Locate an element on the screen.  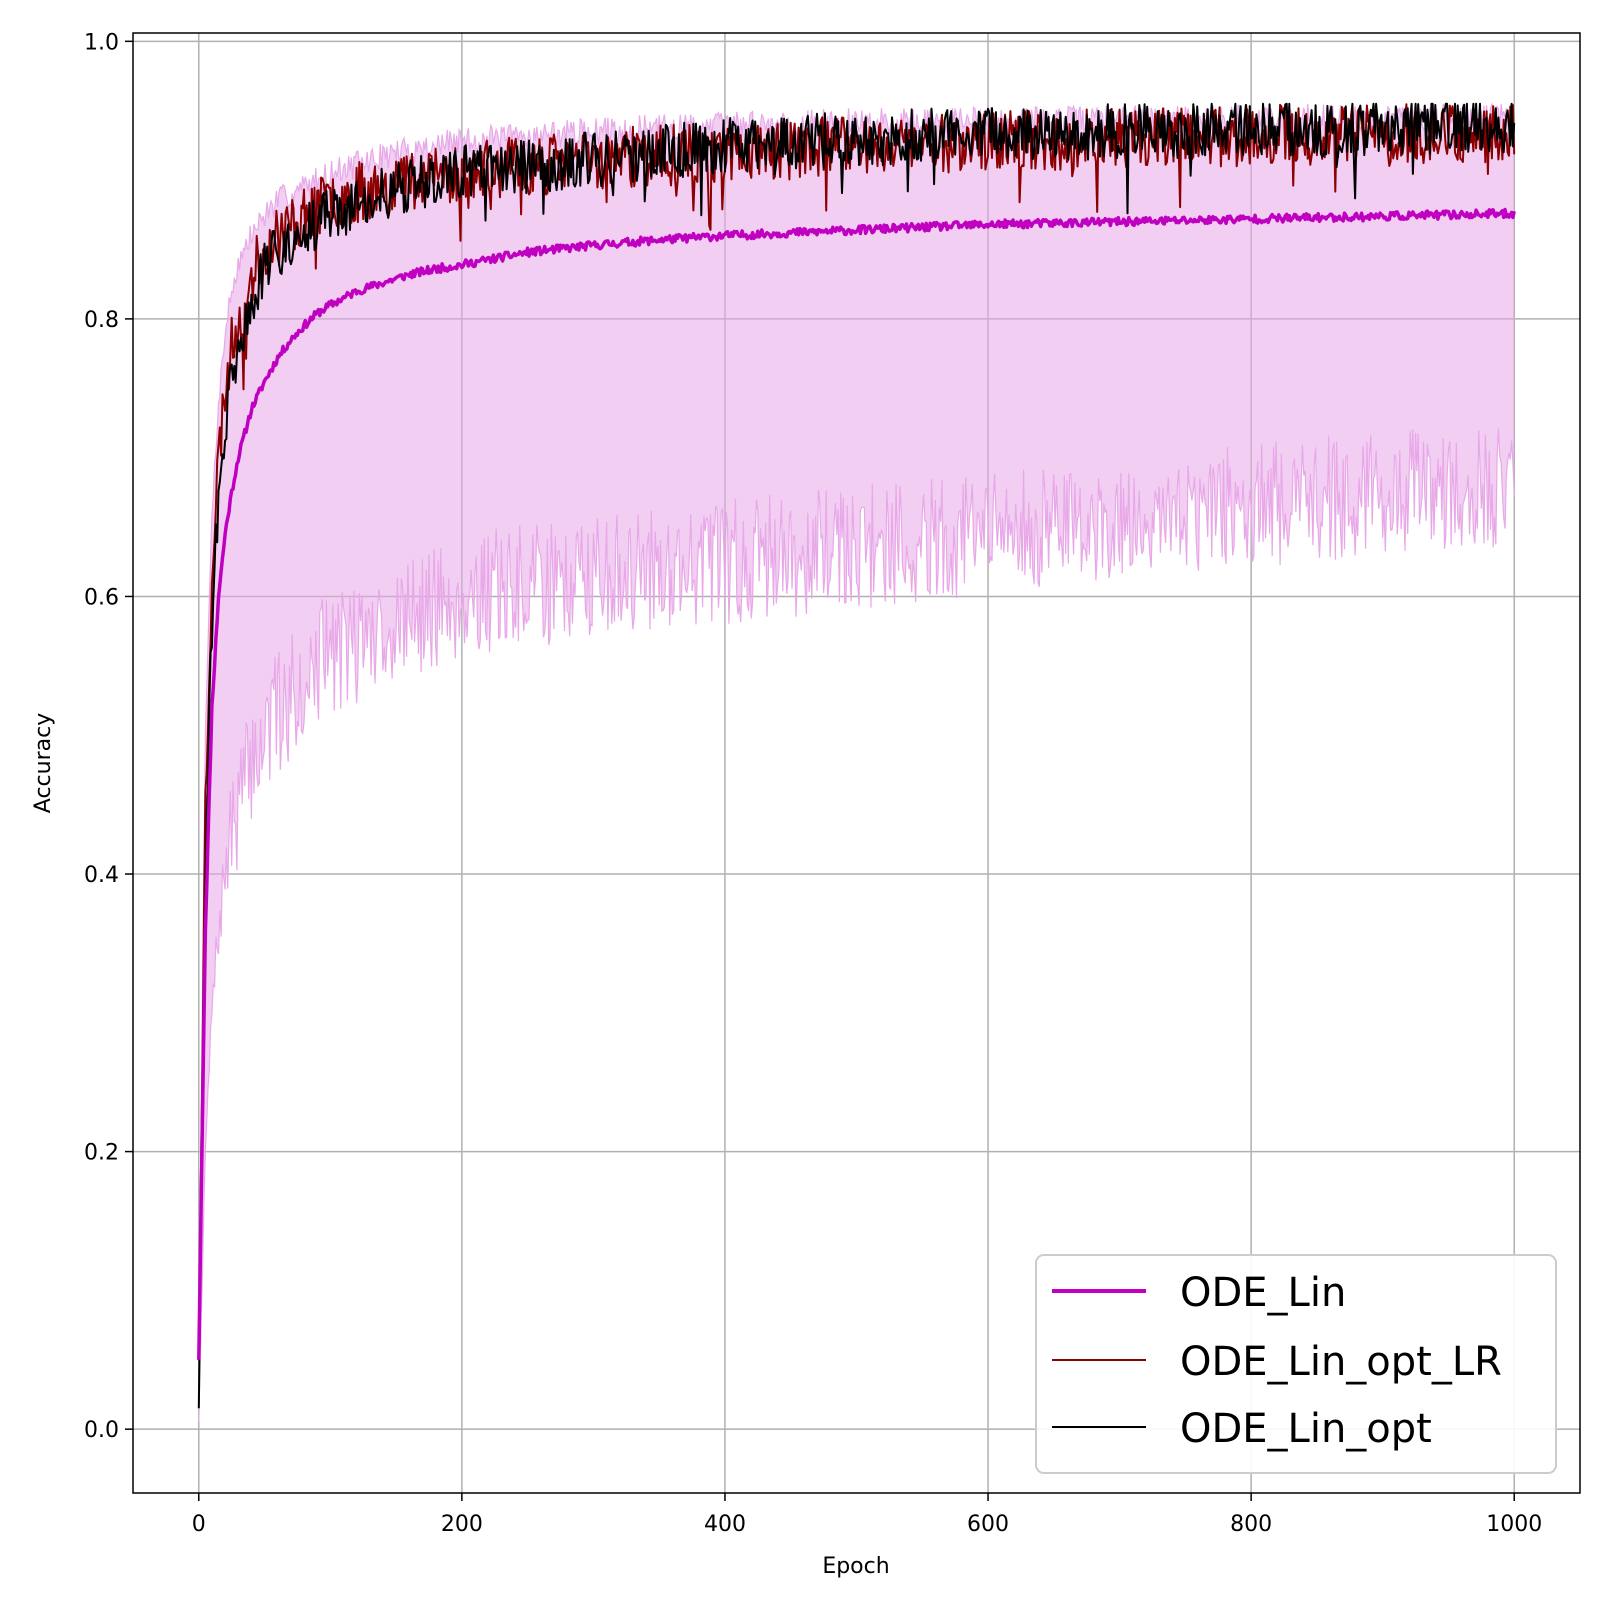
legend: ODE_Lin ODE_Lin_opt_LR ODE_Lin_opt is located at coordinates (1296, 1364).